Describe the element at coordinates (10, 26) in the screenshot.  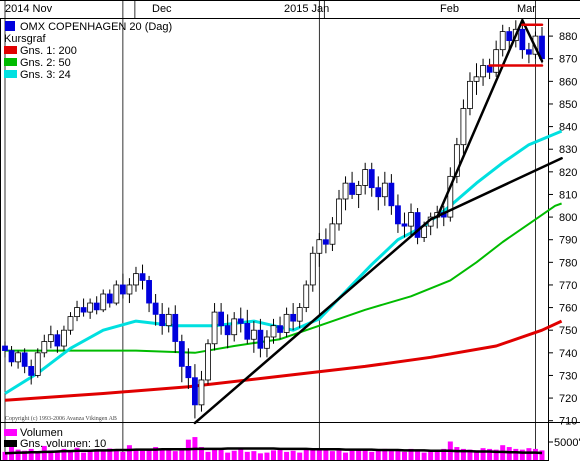
I see `title-swatch` at that location.